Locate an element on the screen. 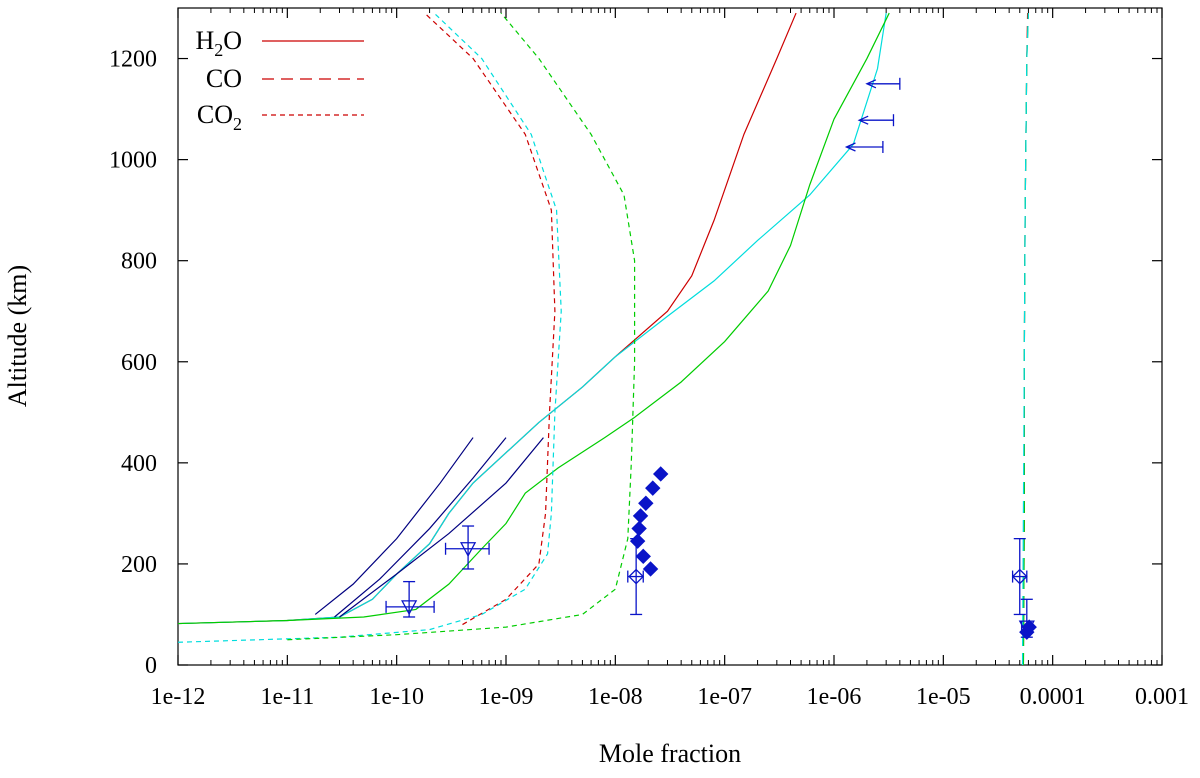  legend-item-1: CO is located at coordinates (285, 78).